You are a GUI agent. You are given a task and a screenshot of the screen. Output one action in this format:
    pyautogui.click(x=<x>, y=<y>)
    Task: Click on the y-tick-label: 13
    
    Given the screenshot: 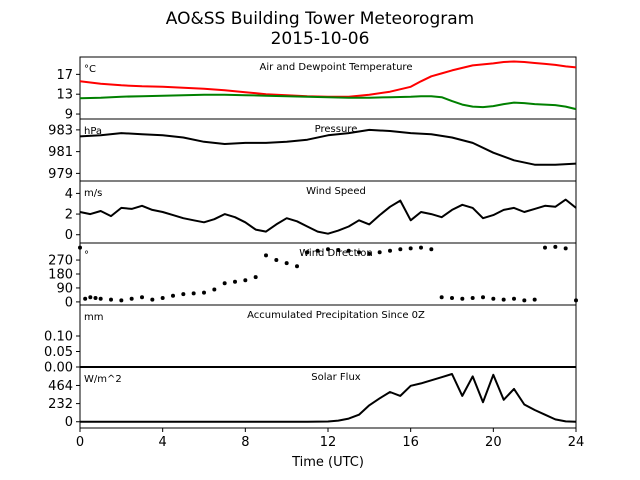 What is the action you would take?
    pyautogui.click(x=64, y=95)
    